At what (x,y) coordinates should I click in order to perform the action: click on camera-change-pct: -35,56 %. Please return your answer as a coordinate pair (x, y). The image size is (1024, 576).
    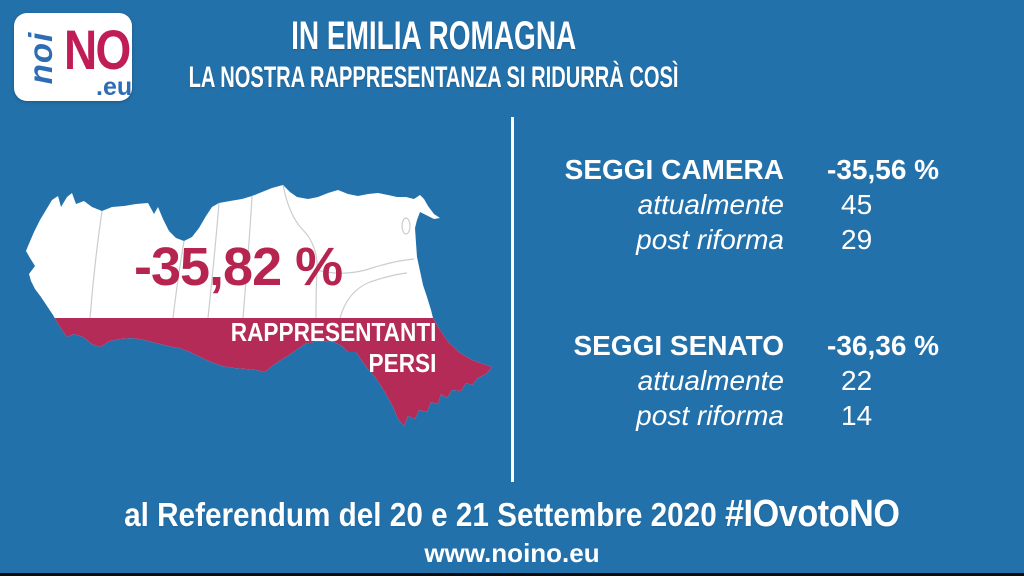
    Looking at the image, I should click on (883, 169).